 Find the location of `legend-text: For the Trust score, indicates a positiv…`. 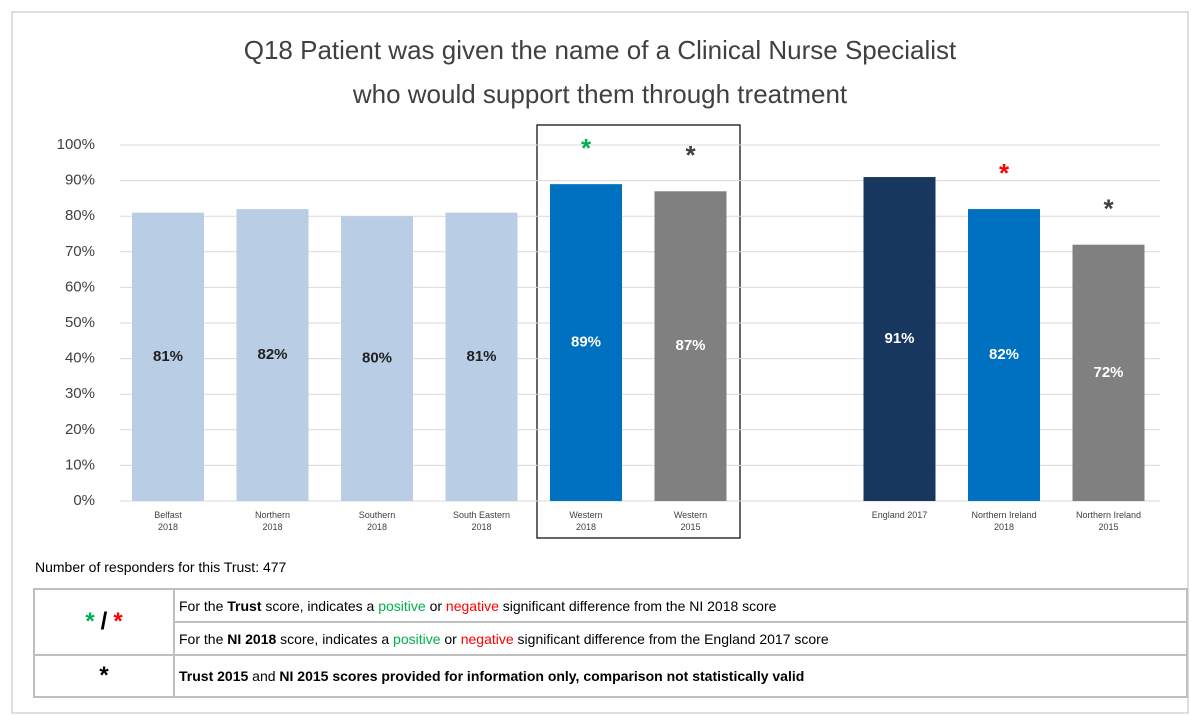

legend-text: For the Trust score, indicates a positiv… is located at coordinates (680, 605).